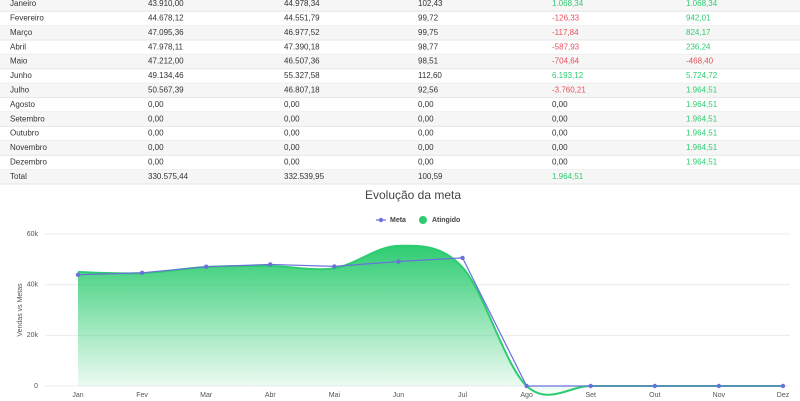 The height and width of the screenshot is (401, 800). Describe the element at coordinates (302, 61) in the screenshot. I see `table-cell: 46.507,36` at that location.